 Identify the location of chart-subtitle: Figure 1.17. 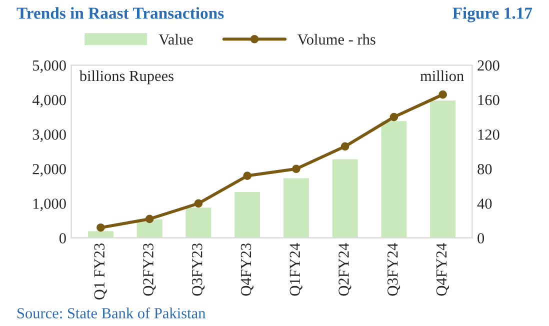
(492, 14).